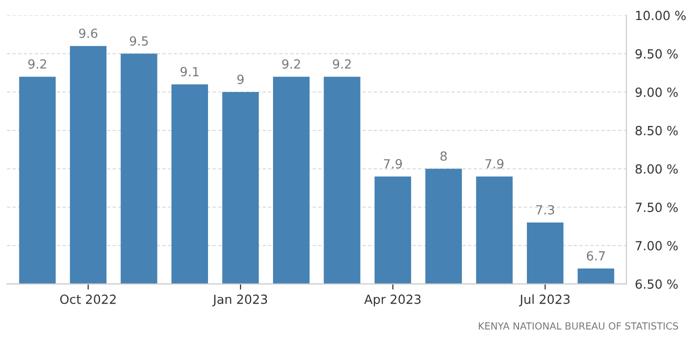 The height and width of the screenshot is (340, 696). I want to click on y-tick-label: 7.50 %, so click(657, 207).